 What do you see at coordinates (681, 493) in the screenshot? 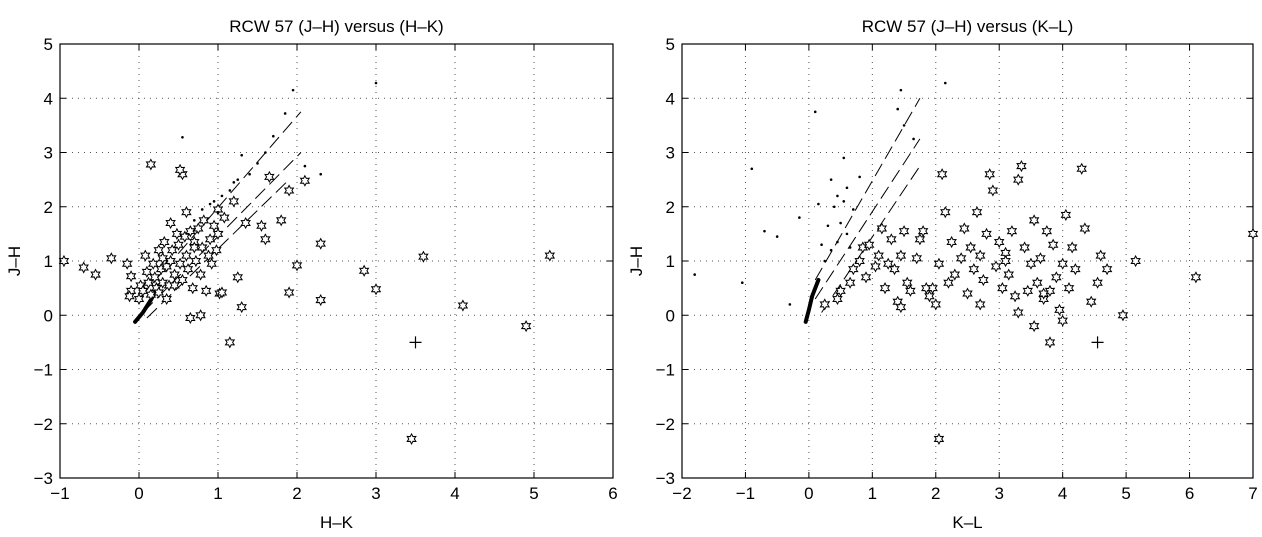
I see `x-tick-label: −2` at bounding box center [681, 493].